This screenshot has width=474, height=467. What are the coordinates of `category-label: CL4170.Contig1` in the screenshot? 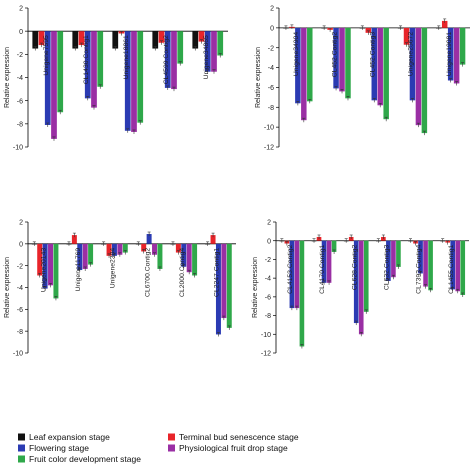 It's located at (322, 268).